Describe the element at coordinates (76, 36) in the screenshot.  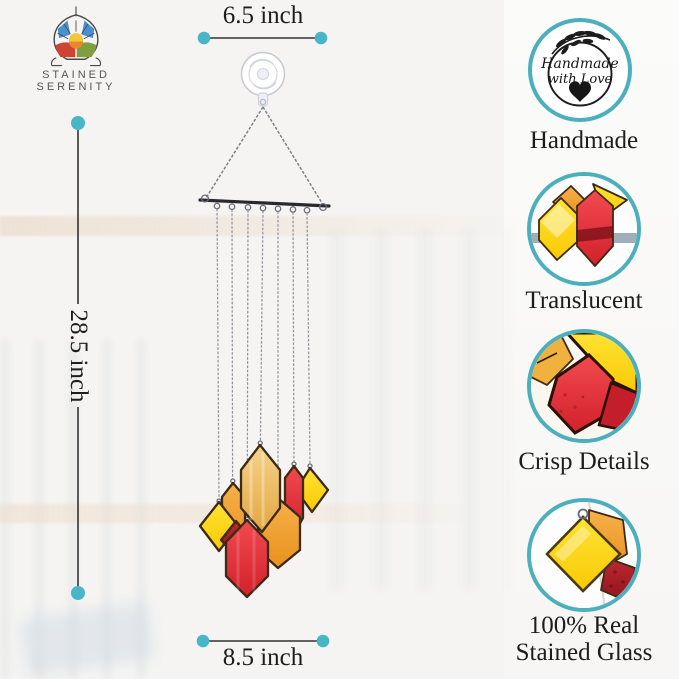
I see `brand-logo-icon` at that location.